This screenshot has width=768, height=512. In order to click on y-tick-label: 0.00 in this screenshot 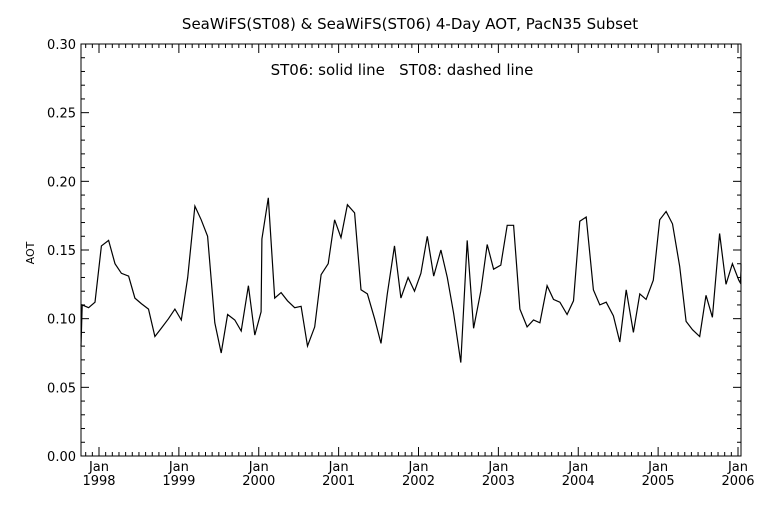, I will do `click(61, 457)`.